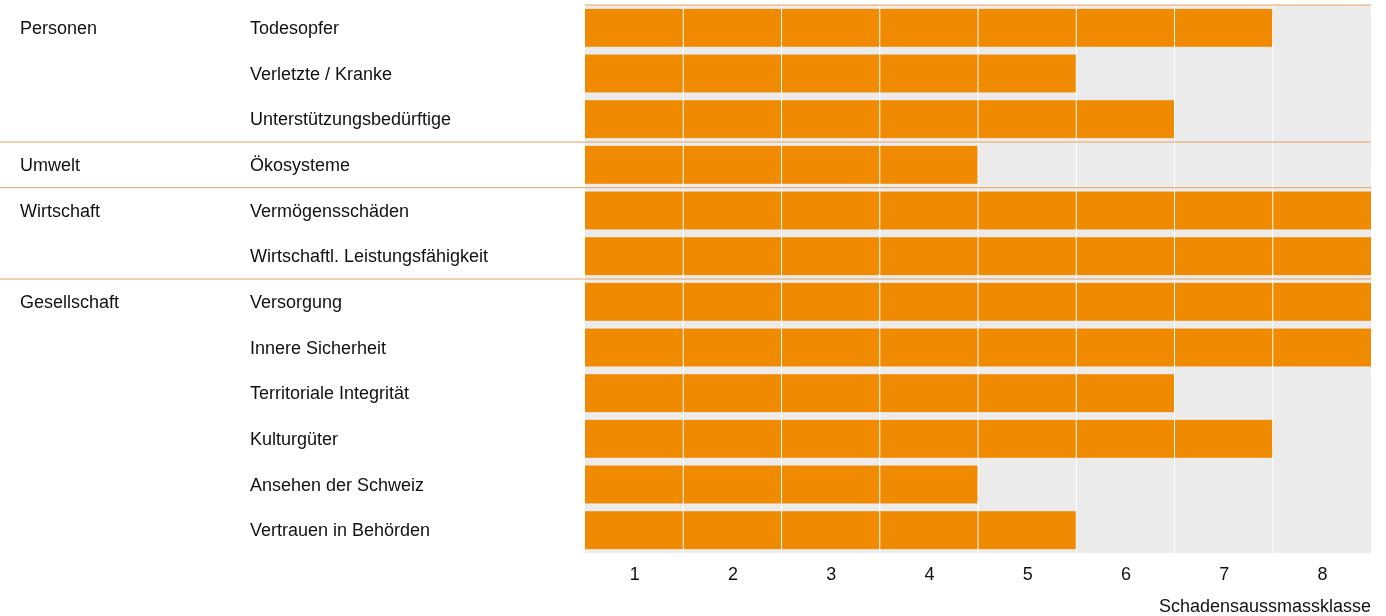  Describe the element at coordinates (59, 28) in the screenshot. I see `text: Personen` at that location.